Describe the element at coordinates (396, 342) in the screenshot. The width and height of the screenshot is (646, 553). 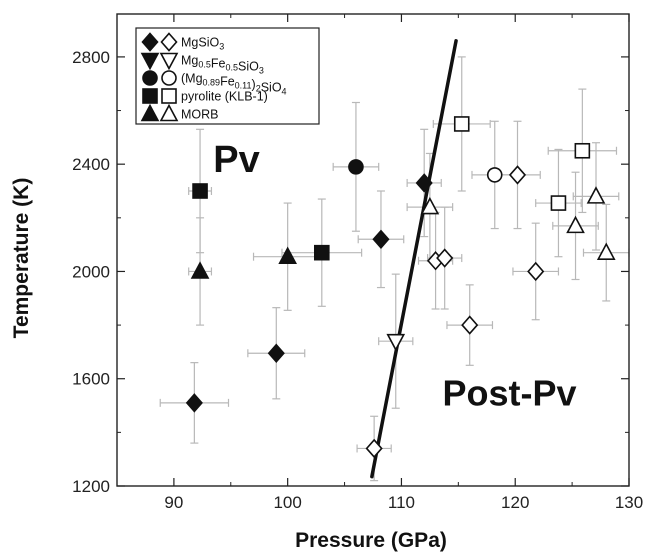
I see `data-point-mgfesio3-open` at that location.